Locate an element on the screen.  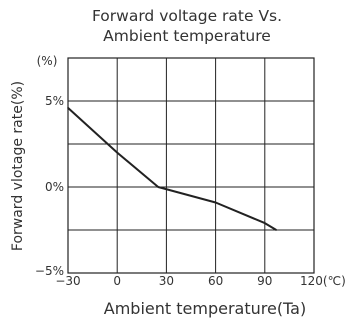
y-unit-label: (%) is located at coordinates (47, 61).